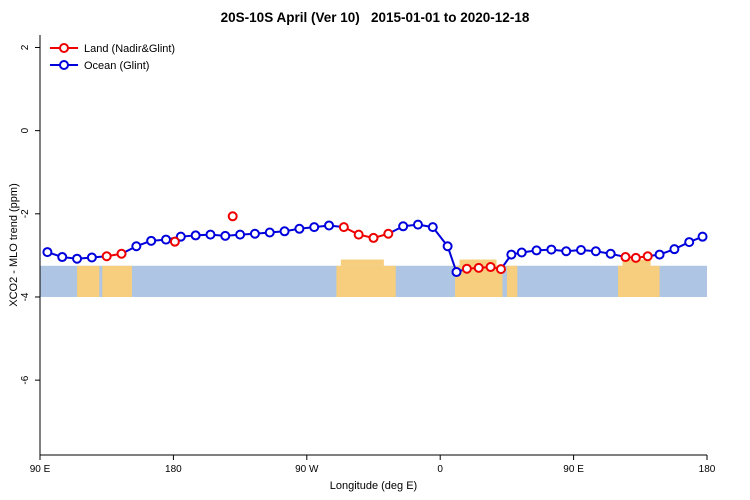  What do you see at coordinates (64, 48) in the screenshot?
I see `legend-marker-land` at bounding box center [64, 48].